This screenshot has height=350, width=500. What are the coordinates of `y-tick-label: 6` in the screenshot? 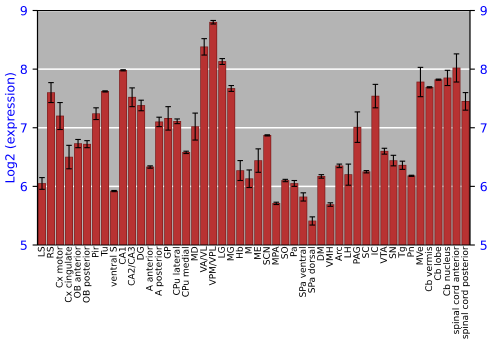 It's located at (23, 187).